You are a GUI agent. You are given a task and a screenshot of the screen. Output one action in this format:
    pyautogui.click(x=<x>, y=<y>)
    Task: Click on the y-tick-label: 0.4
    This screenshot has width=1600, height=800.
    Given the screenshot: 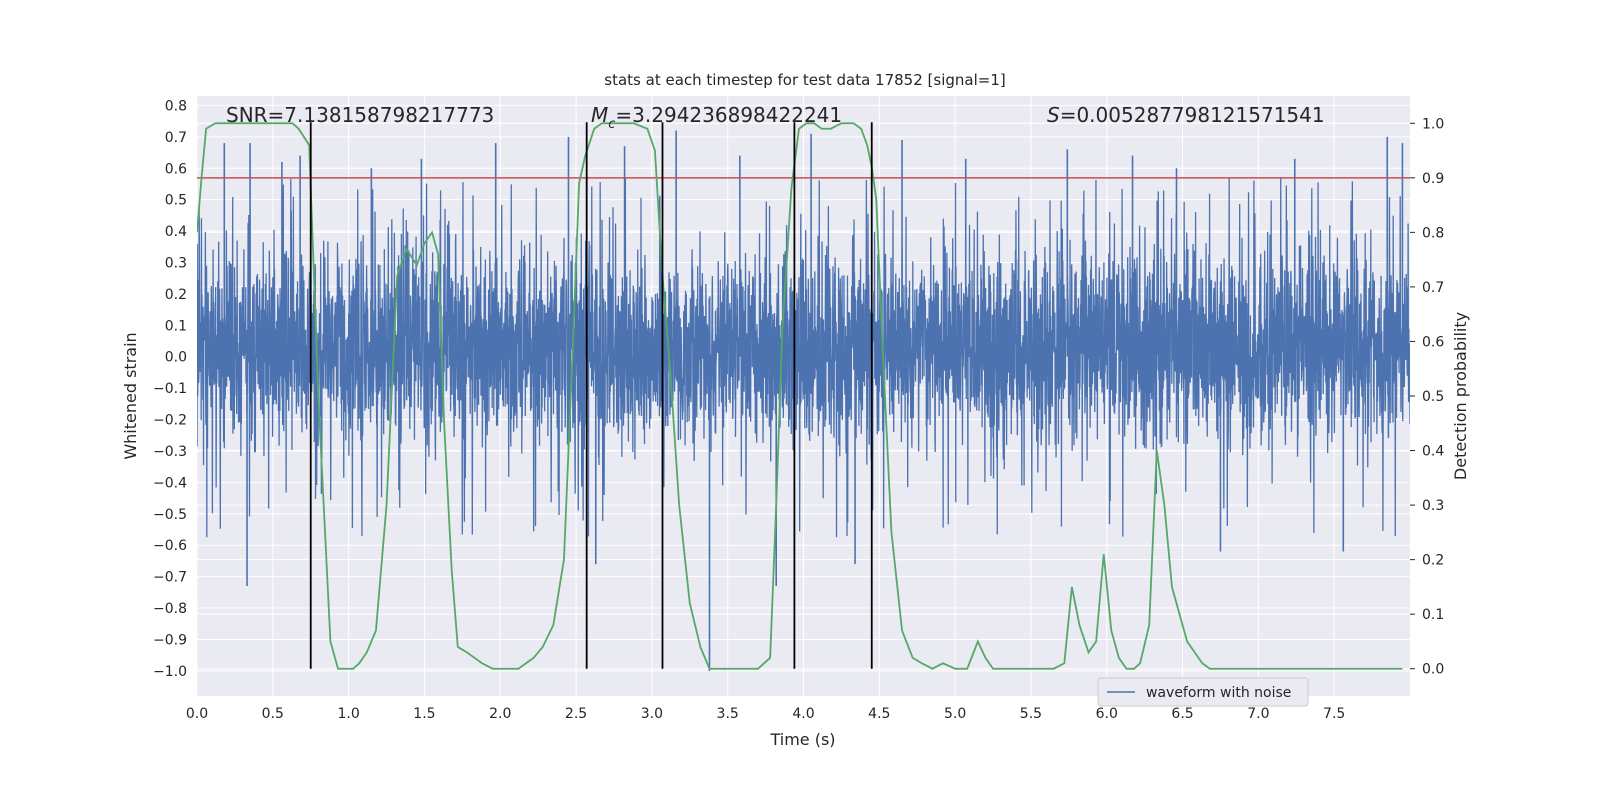 What is the action you would take?
    pyautogui.click(x=176, y=232)
    